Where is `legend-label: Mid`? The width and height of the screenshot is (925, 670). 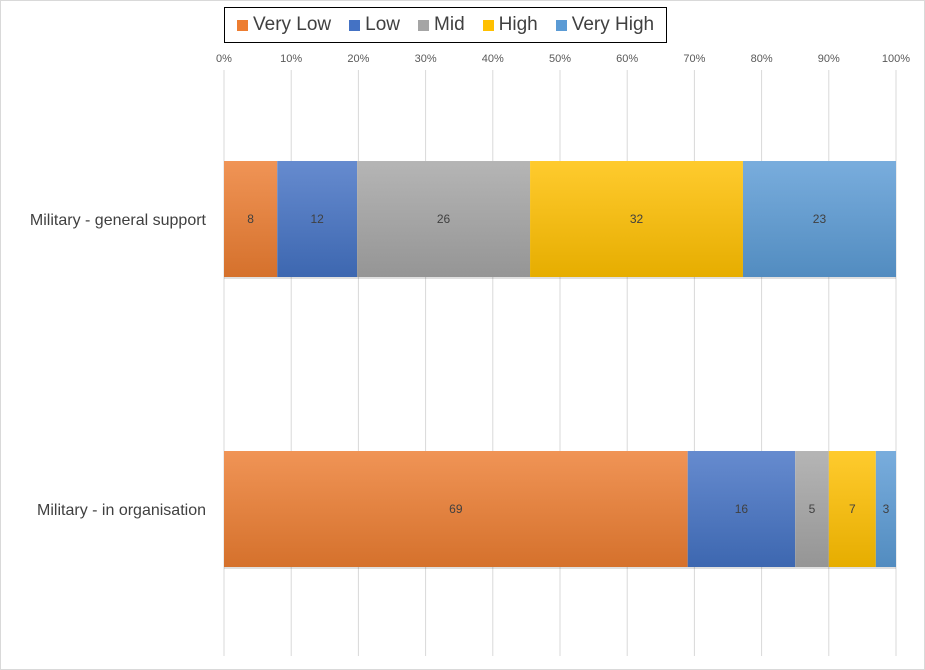 legend-label: Mid is located at coordinates (449, 24).